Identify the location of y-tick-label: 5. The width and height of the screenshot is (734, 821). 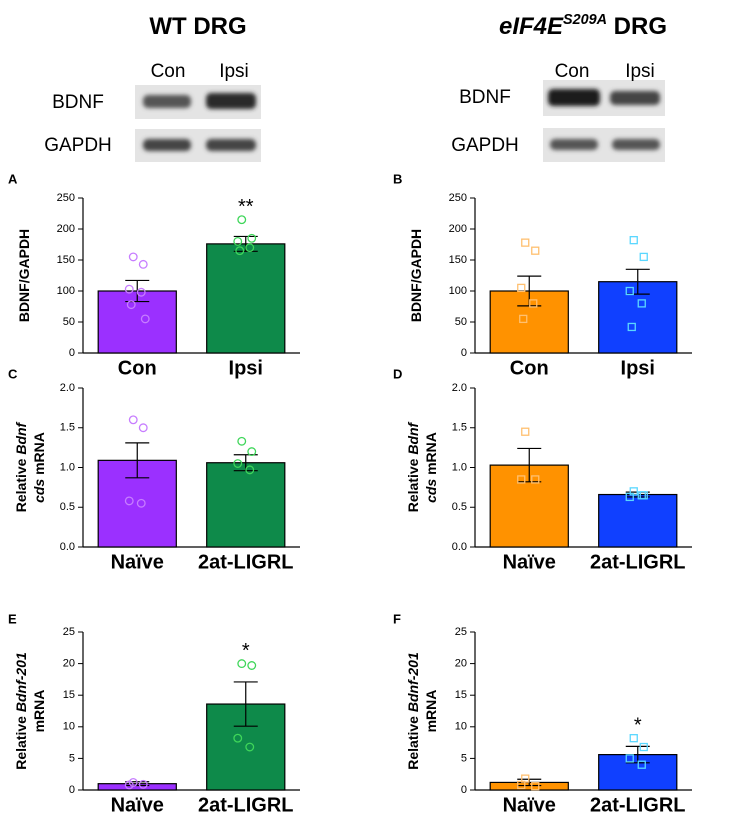
(464, 758).